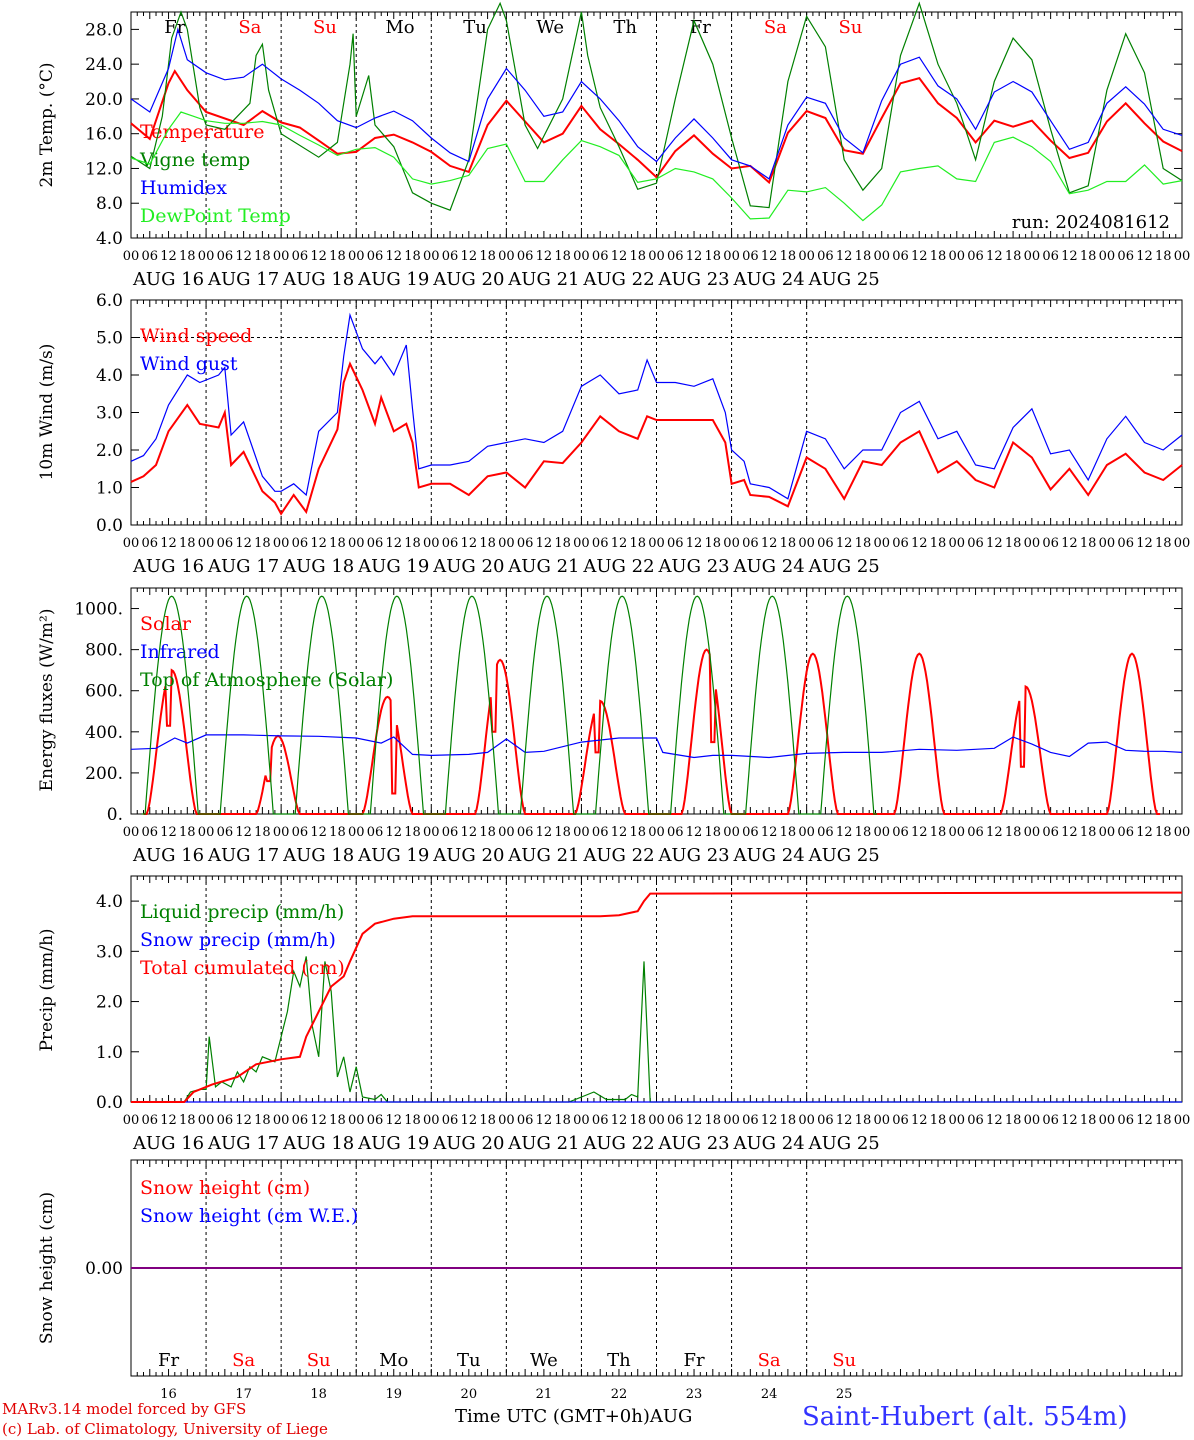  Describe the element at coordinates (166, 624) in the screenshot. I see `legend-label: Solar` at that location.